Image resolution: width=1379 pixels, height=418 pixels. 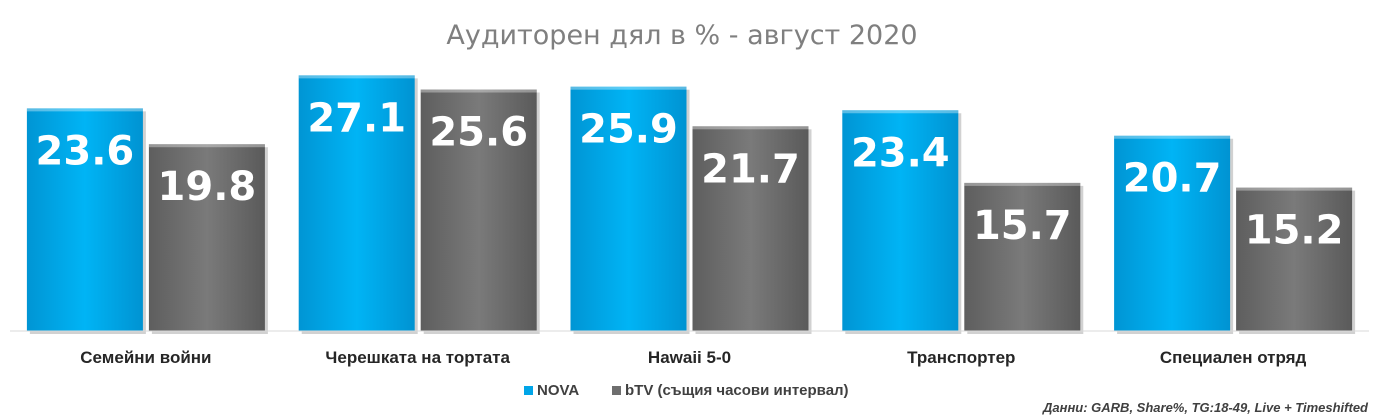 What do you see at coordinates (558, 390) in the screenshot?
I see `legend-label-nova: NOVA` at bounding box center [558, 390].